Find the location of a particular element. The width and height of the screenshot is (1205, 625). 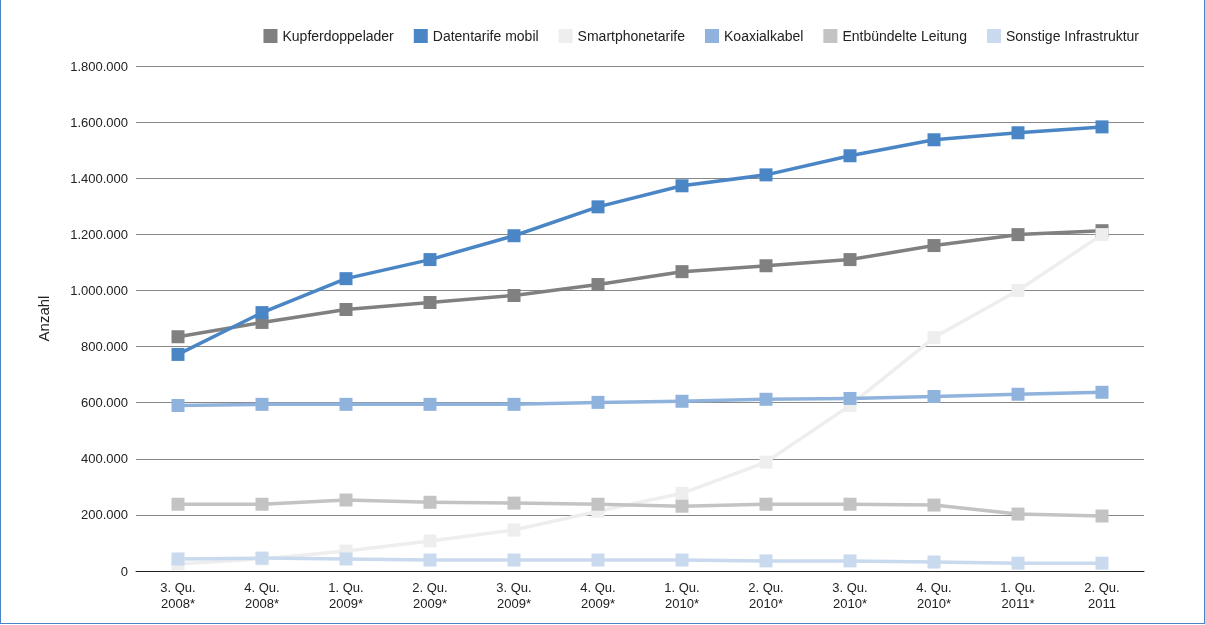

y-tick-label: 1.800.000 is located at coordinates (99, 66).